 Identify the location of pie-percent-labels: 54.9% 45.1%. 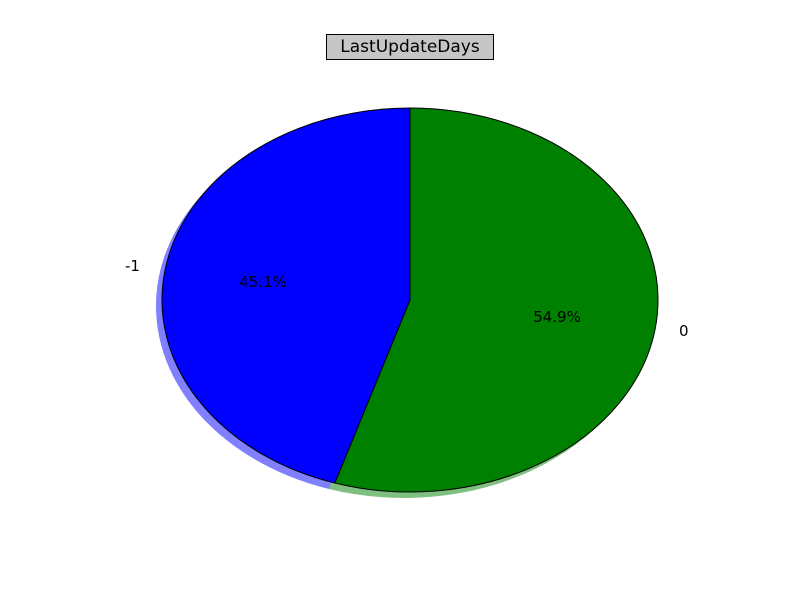
(410, 299).